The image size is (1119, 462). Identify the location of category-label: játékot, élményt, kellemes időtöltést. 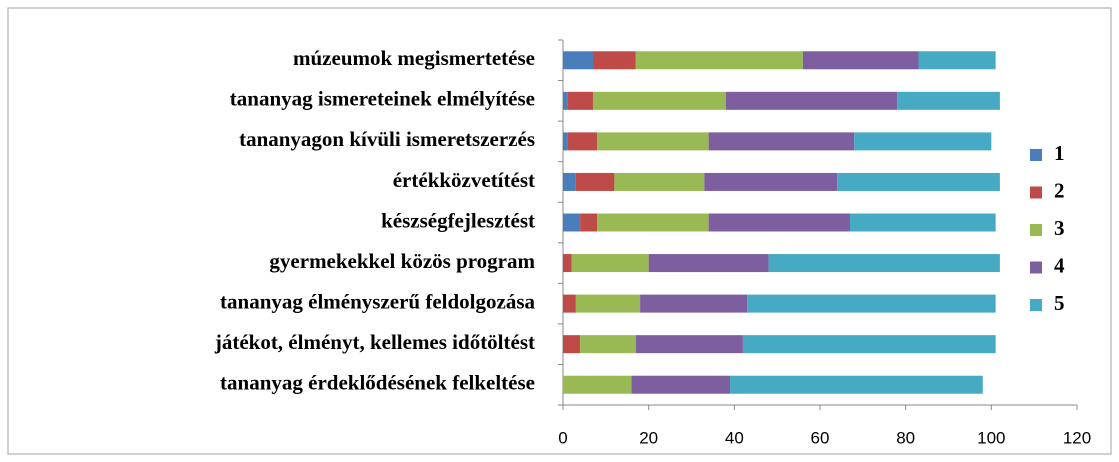
(374, 342).